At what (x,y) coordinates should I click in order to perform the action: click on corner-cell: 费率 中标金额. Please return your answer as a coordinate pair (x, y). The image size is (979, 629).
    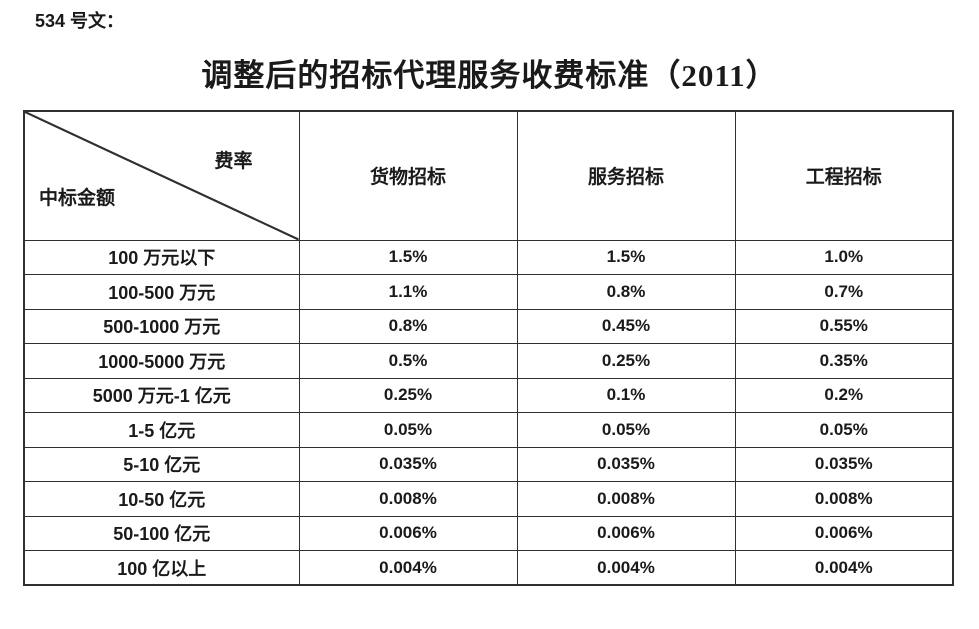
    Looking at the image, I should click on (161, 175).